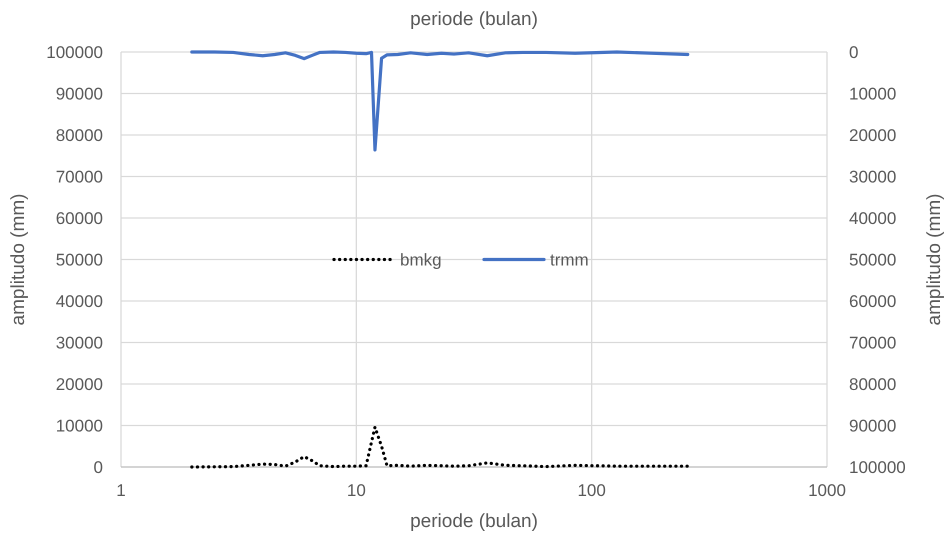 The width and height of the screenshot is (950, 546). What do you see at coordinates (79, 218) in the screenshot?
I see `y-tick-label: 60000` at bounding box center [79, 218].